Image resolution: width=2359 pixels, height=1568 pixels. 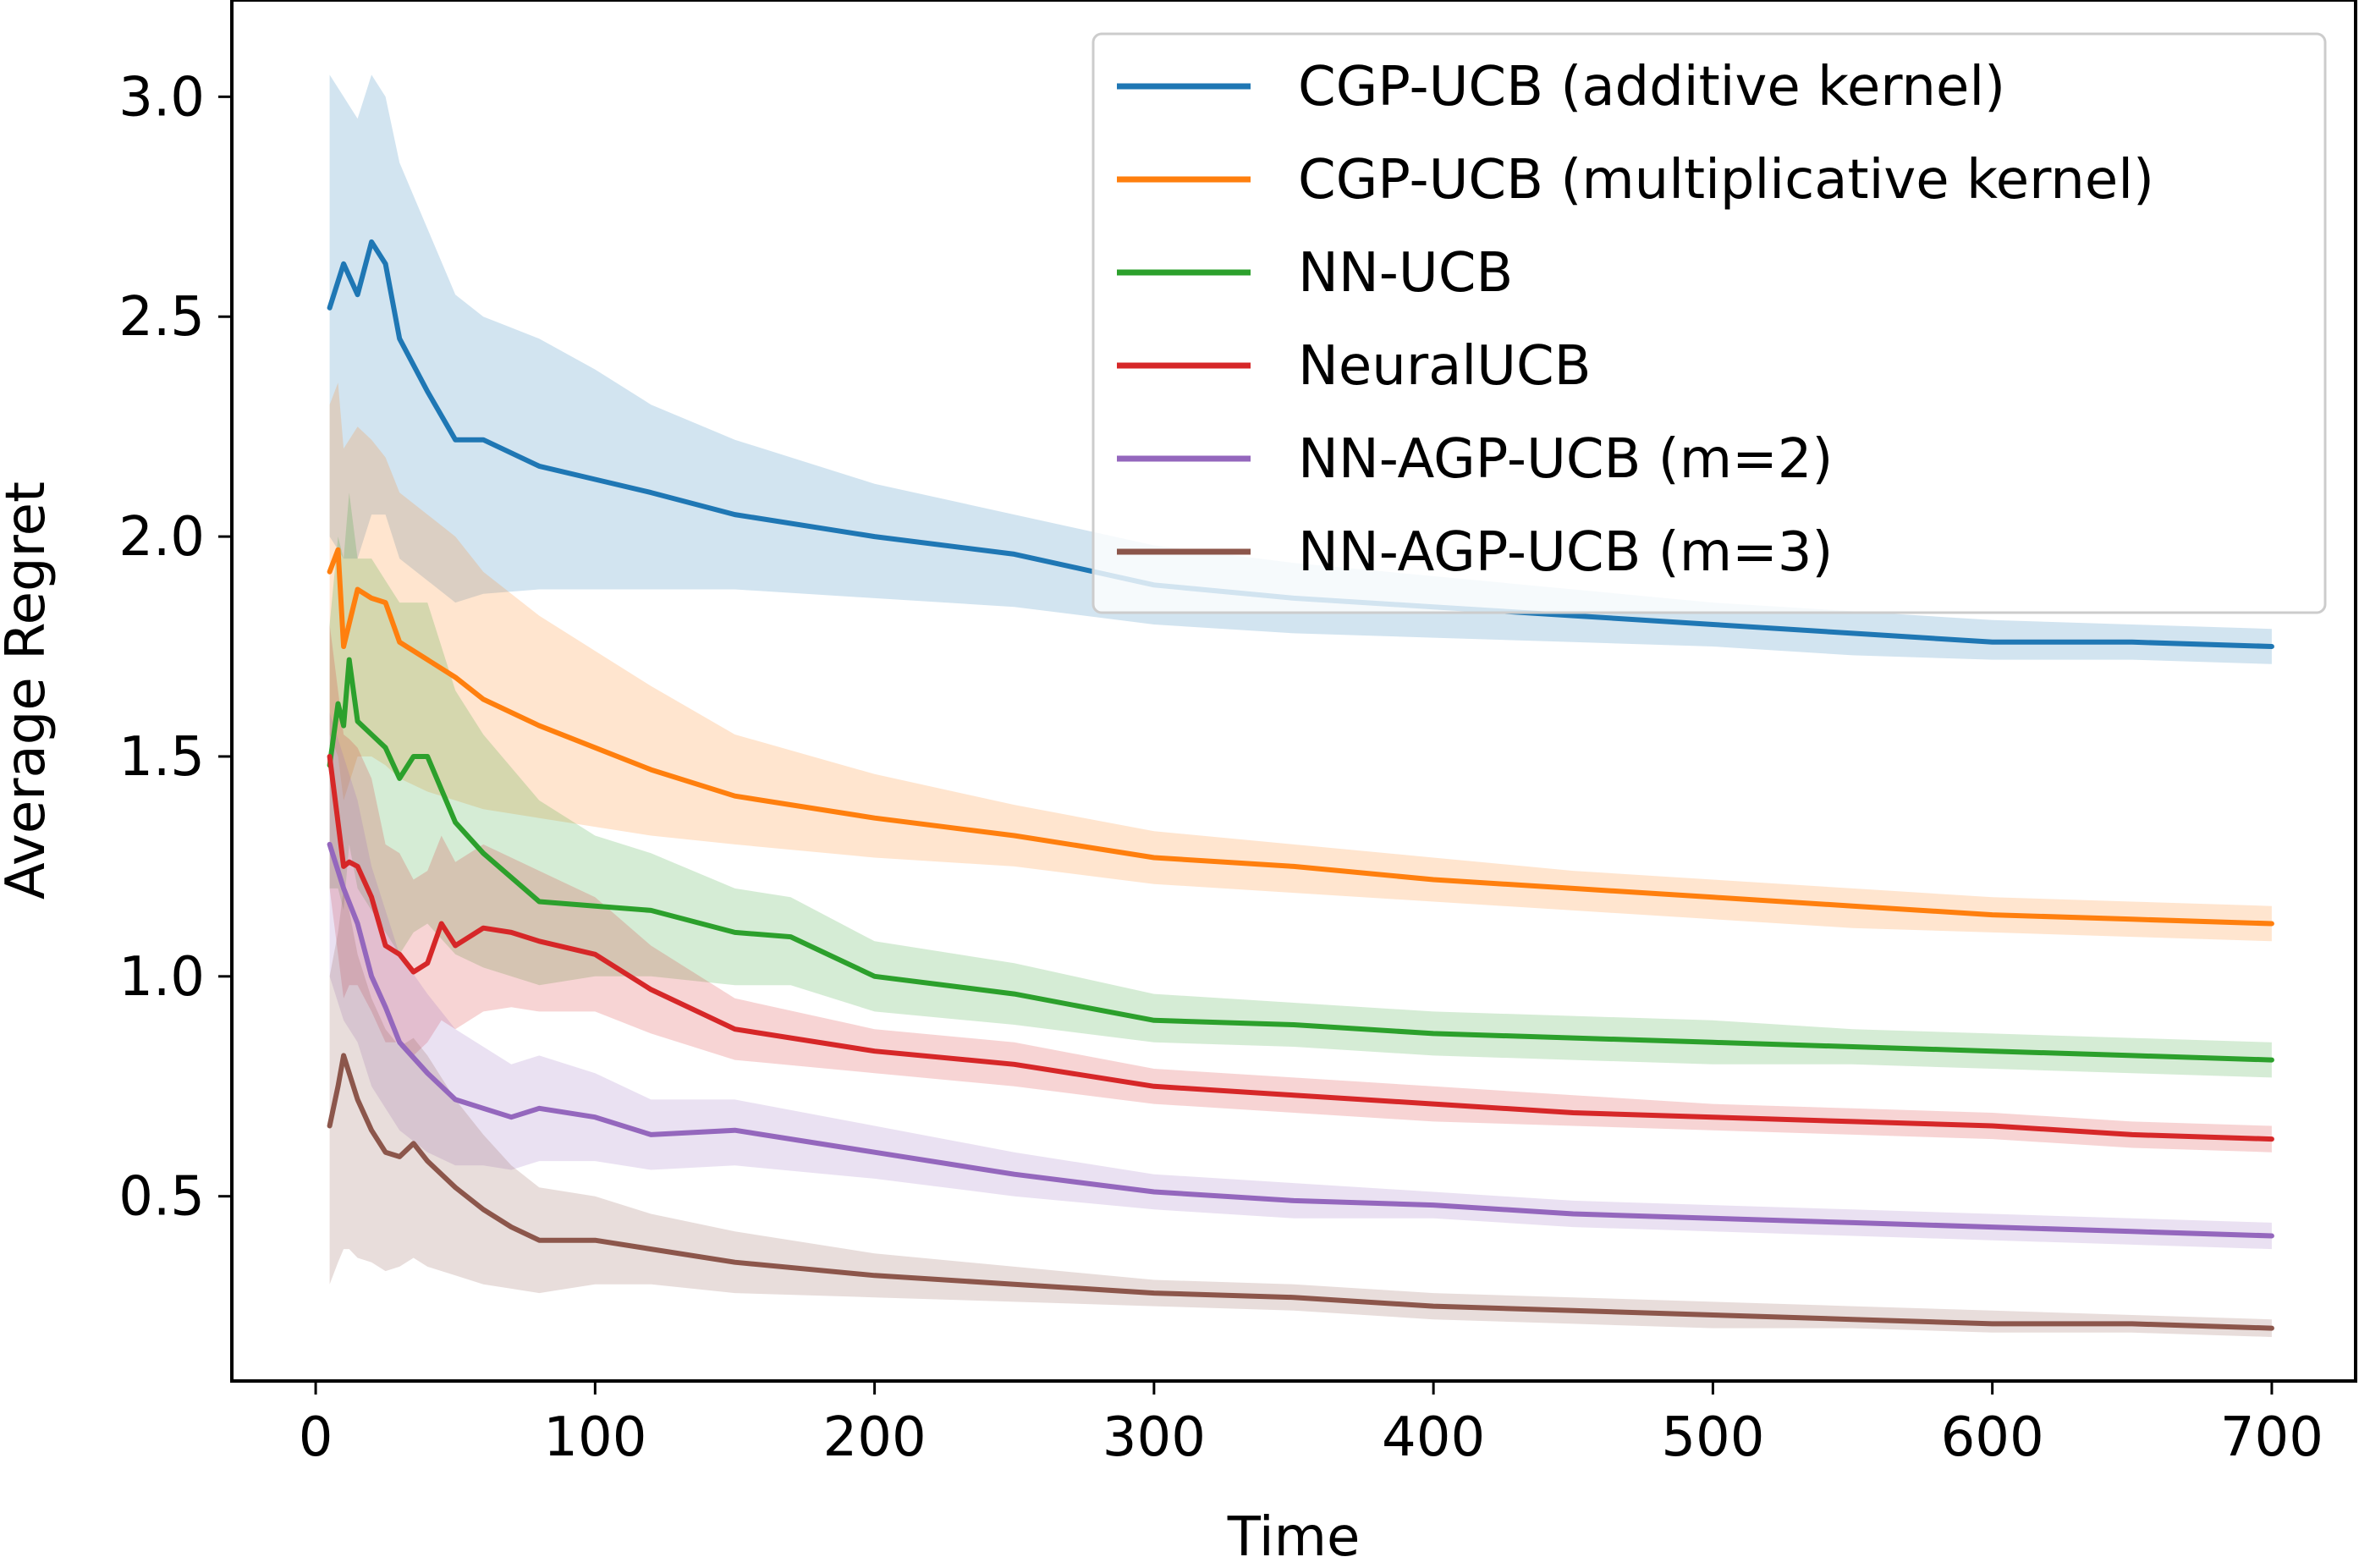 I want to click on y-axis-label: Average Regret, so click(x=29, y=690).